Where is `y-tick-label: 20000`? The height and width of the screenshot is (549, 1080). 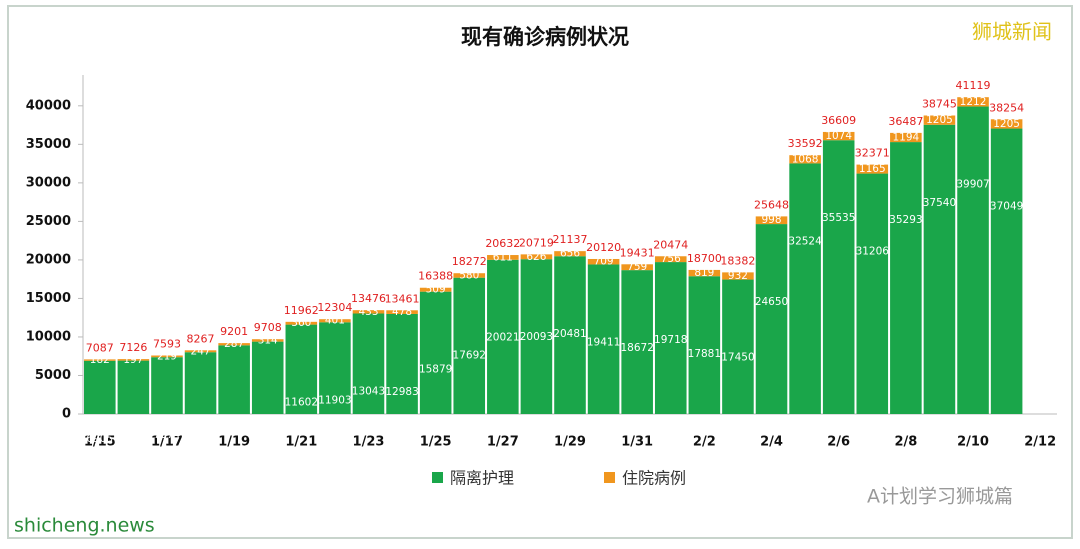
y-tick-label: 20000 is located at coordinates (48, 259).